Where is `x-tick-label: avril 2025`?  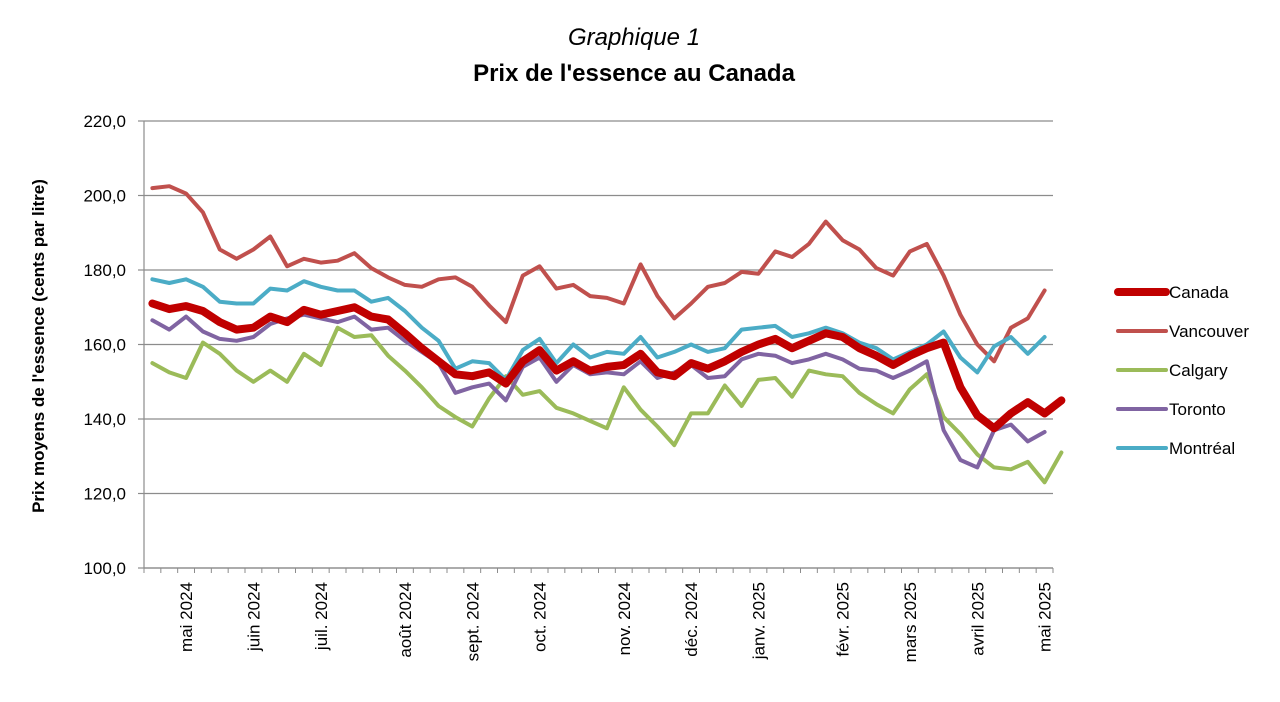 x-tick-label: avril 2025 is located at coordinates (977, 619).